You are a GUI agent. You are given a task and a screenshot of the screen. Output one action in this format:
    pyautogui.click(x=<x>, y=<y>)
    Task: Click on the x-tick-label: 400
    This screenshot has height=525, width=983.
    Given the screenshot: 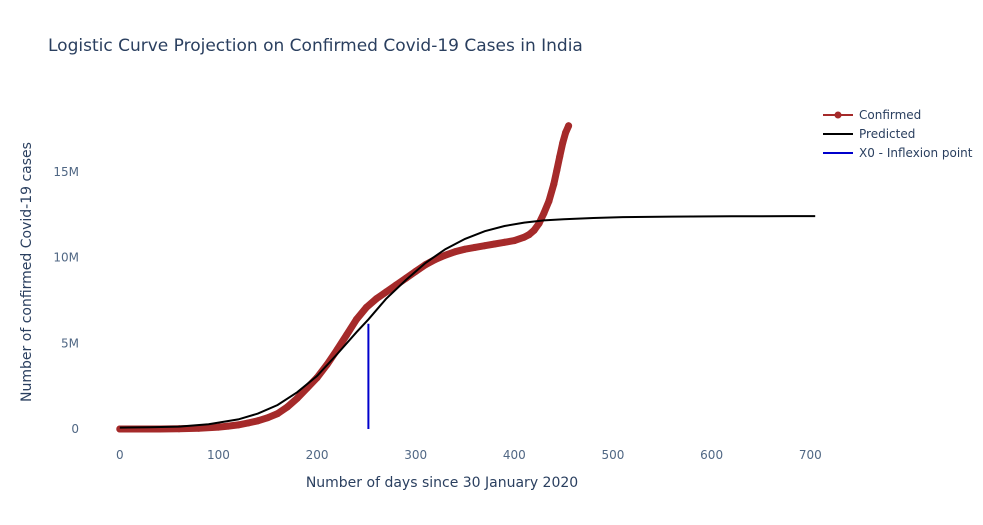 What is the action you would take?
    pyautogui.click(x=514, y=455)
    